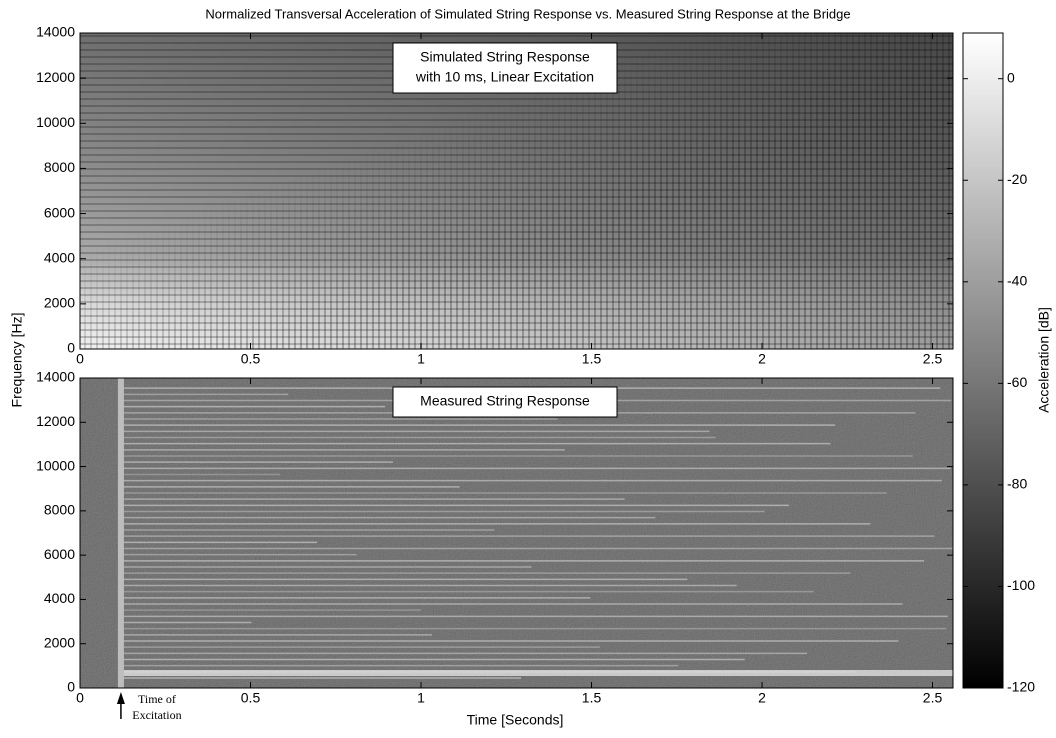  I want to click on colorbar-tick-label: 0, so click(1011, 77).